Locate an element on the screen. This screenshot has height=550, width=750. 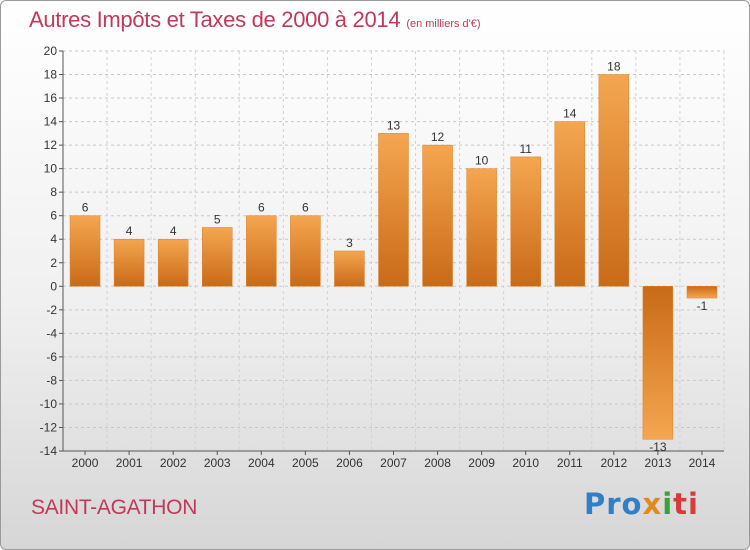
x-tick-label-2002: 2002 is located at coordinates (173, 463).